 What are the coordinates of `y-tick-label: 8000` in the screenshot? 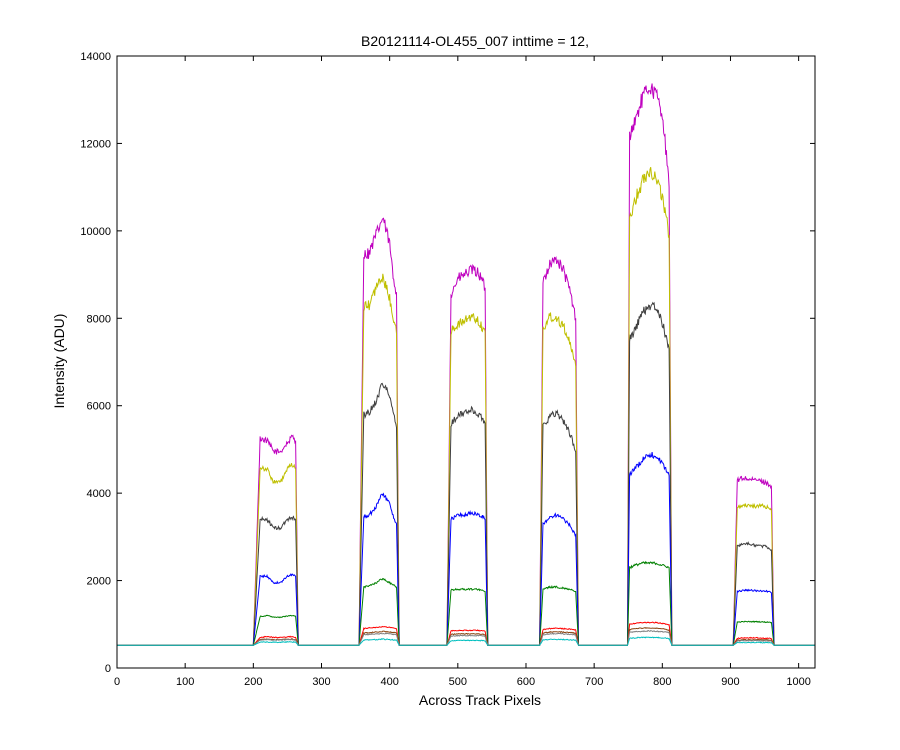 It's located at (99, 319).